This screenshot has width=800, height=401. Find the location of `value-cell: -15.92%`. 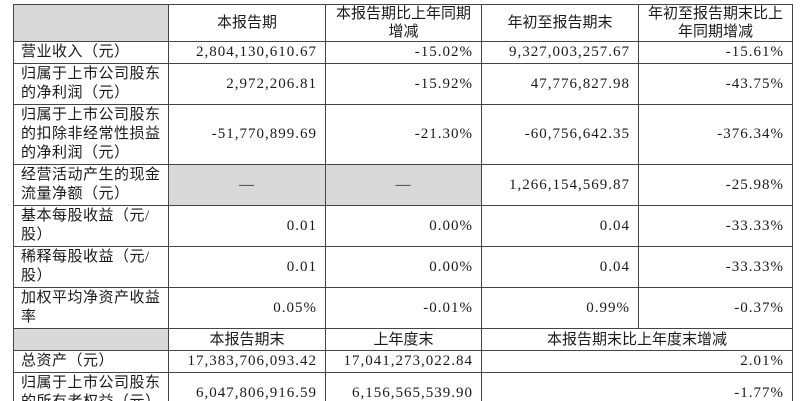

value-cell: -15.92% is located at coordinates (403, 84).